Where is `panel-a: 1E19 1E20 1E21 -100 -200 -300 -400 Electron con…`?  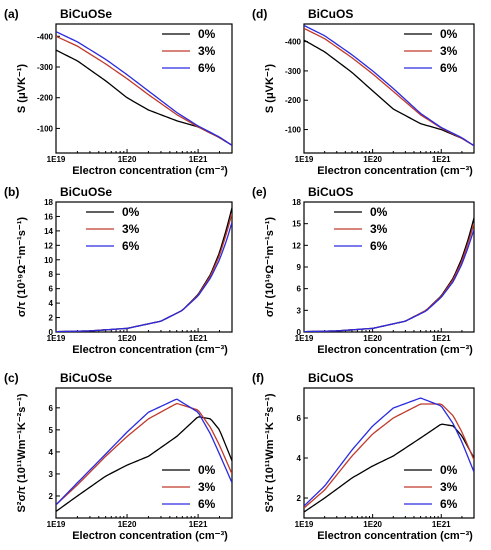
panel-a: 1E19 1E20 1E21 -100 -200 -300 -400 Electron con… is located at coordinates (118, 92).